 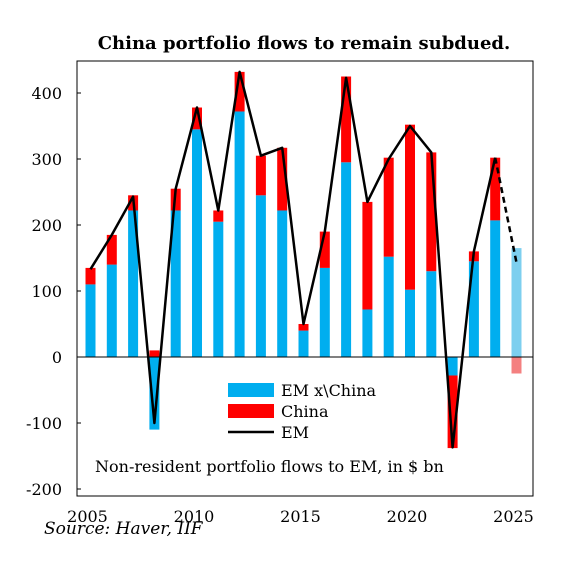 What do you see at coordinates (260, 175) in the screenshot?
I see `bar-china-2013` at bounding box center [260, 175].